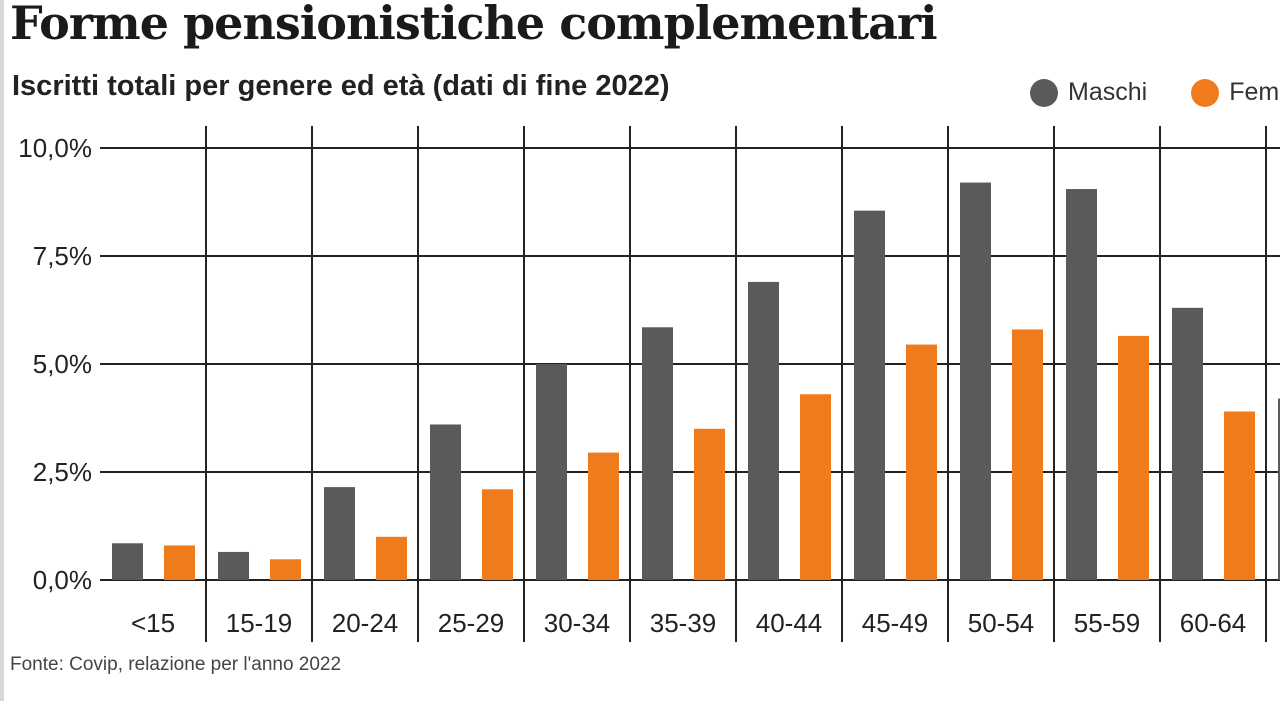 This screenshot has height=701, width=1280. Describe the element at coordinates (1108, 92) in the screenshot. I see `legend-label-maschi: Maschi` at that location.